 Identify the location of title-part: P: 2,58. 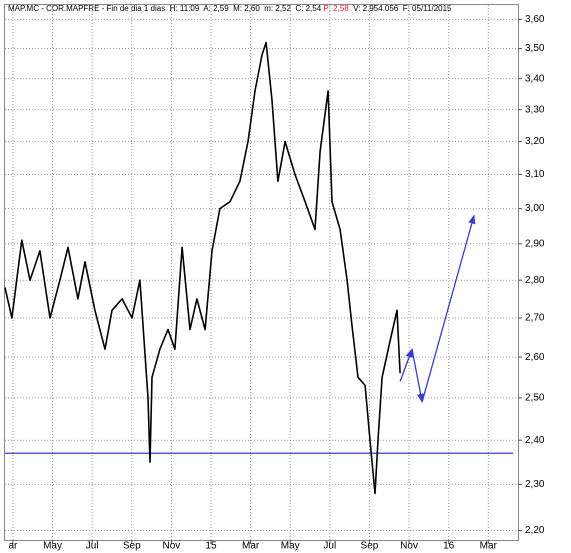
(336, 8).